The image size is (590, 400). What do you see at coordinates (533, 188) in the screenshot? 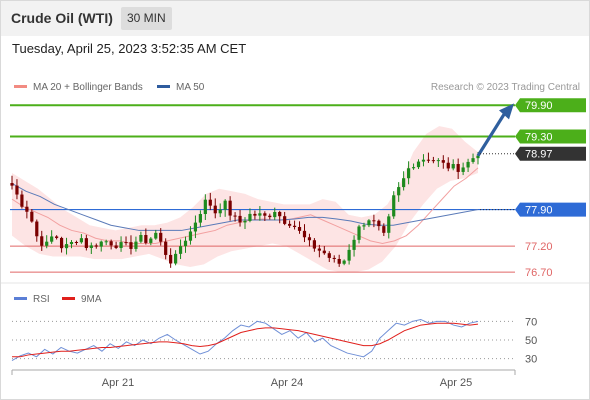
I see `price-tags: 79.90 79.30 77.90 77.20 76.70 78.97` at bounding box center [533, 188].